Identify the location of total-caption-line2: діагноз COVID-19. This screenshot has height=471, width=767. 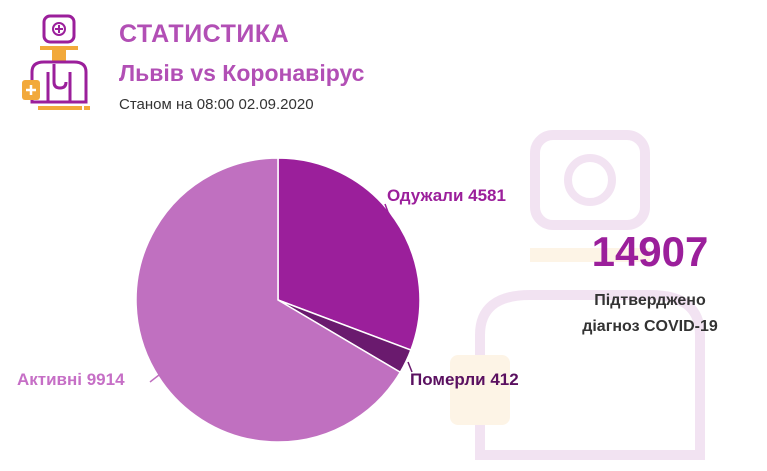
(650, 326).